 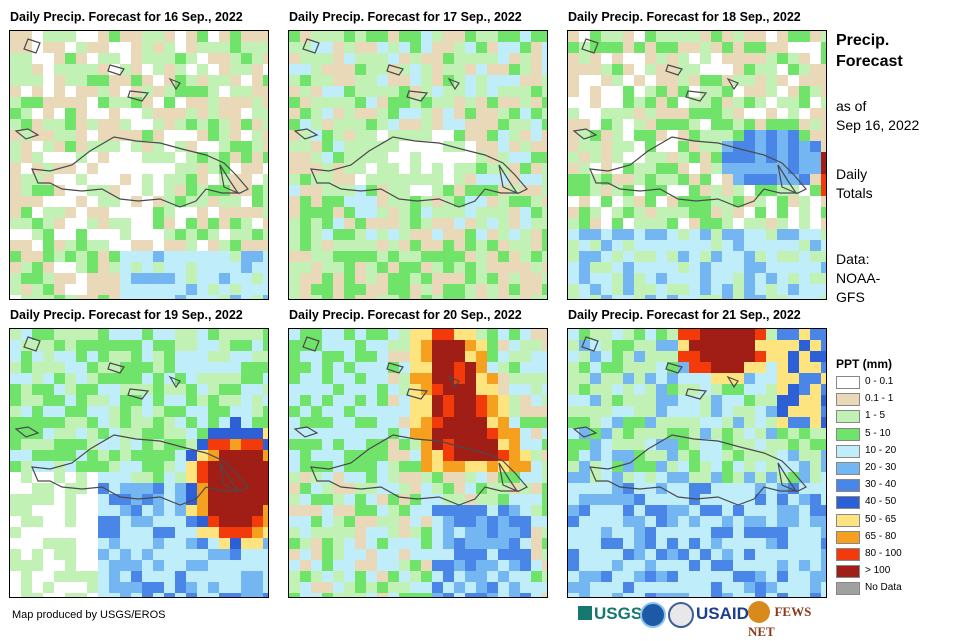 What do you see at coordinates (418, 165) in the screenshot?
I see `map-panel-sep17` at bounding box center [418, 165].